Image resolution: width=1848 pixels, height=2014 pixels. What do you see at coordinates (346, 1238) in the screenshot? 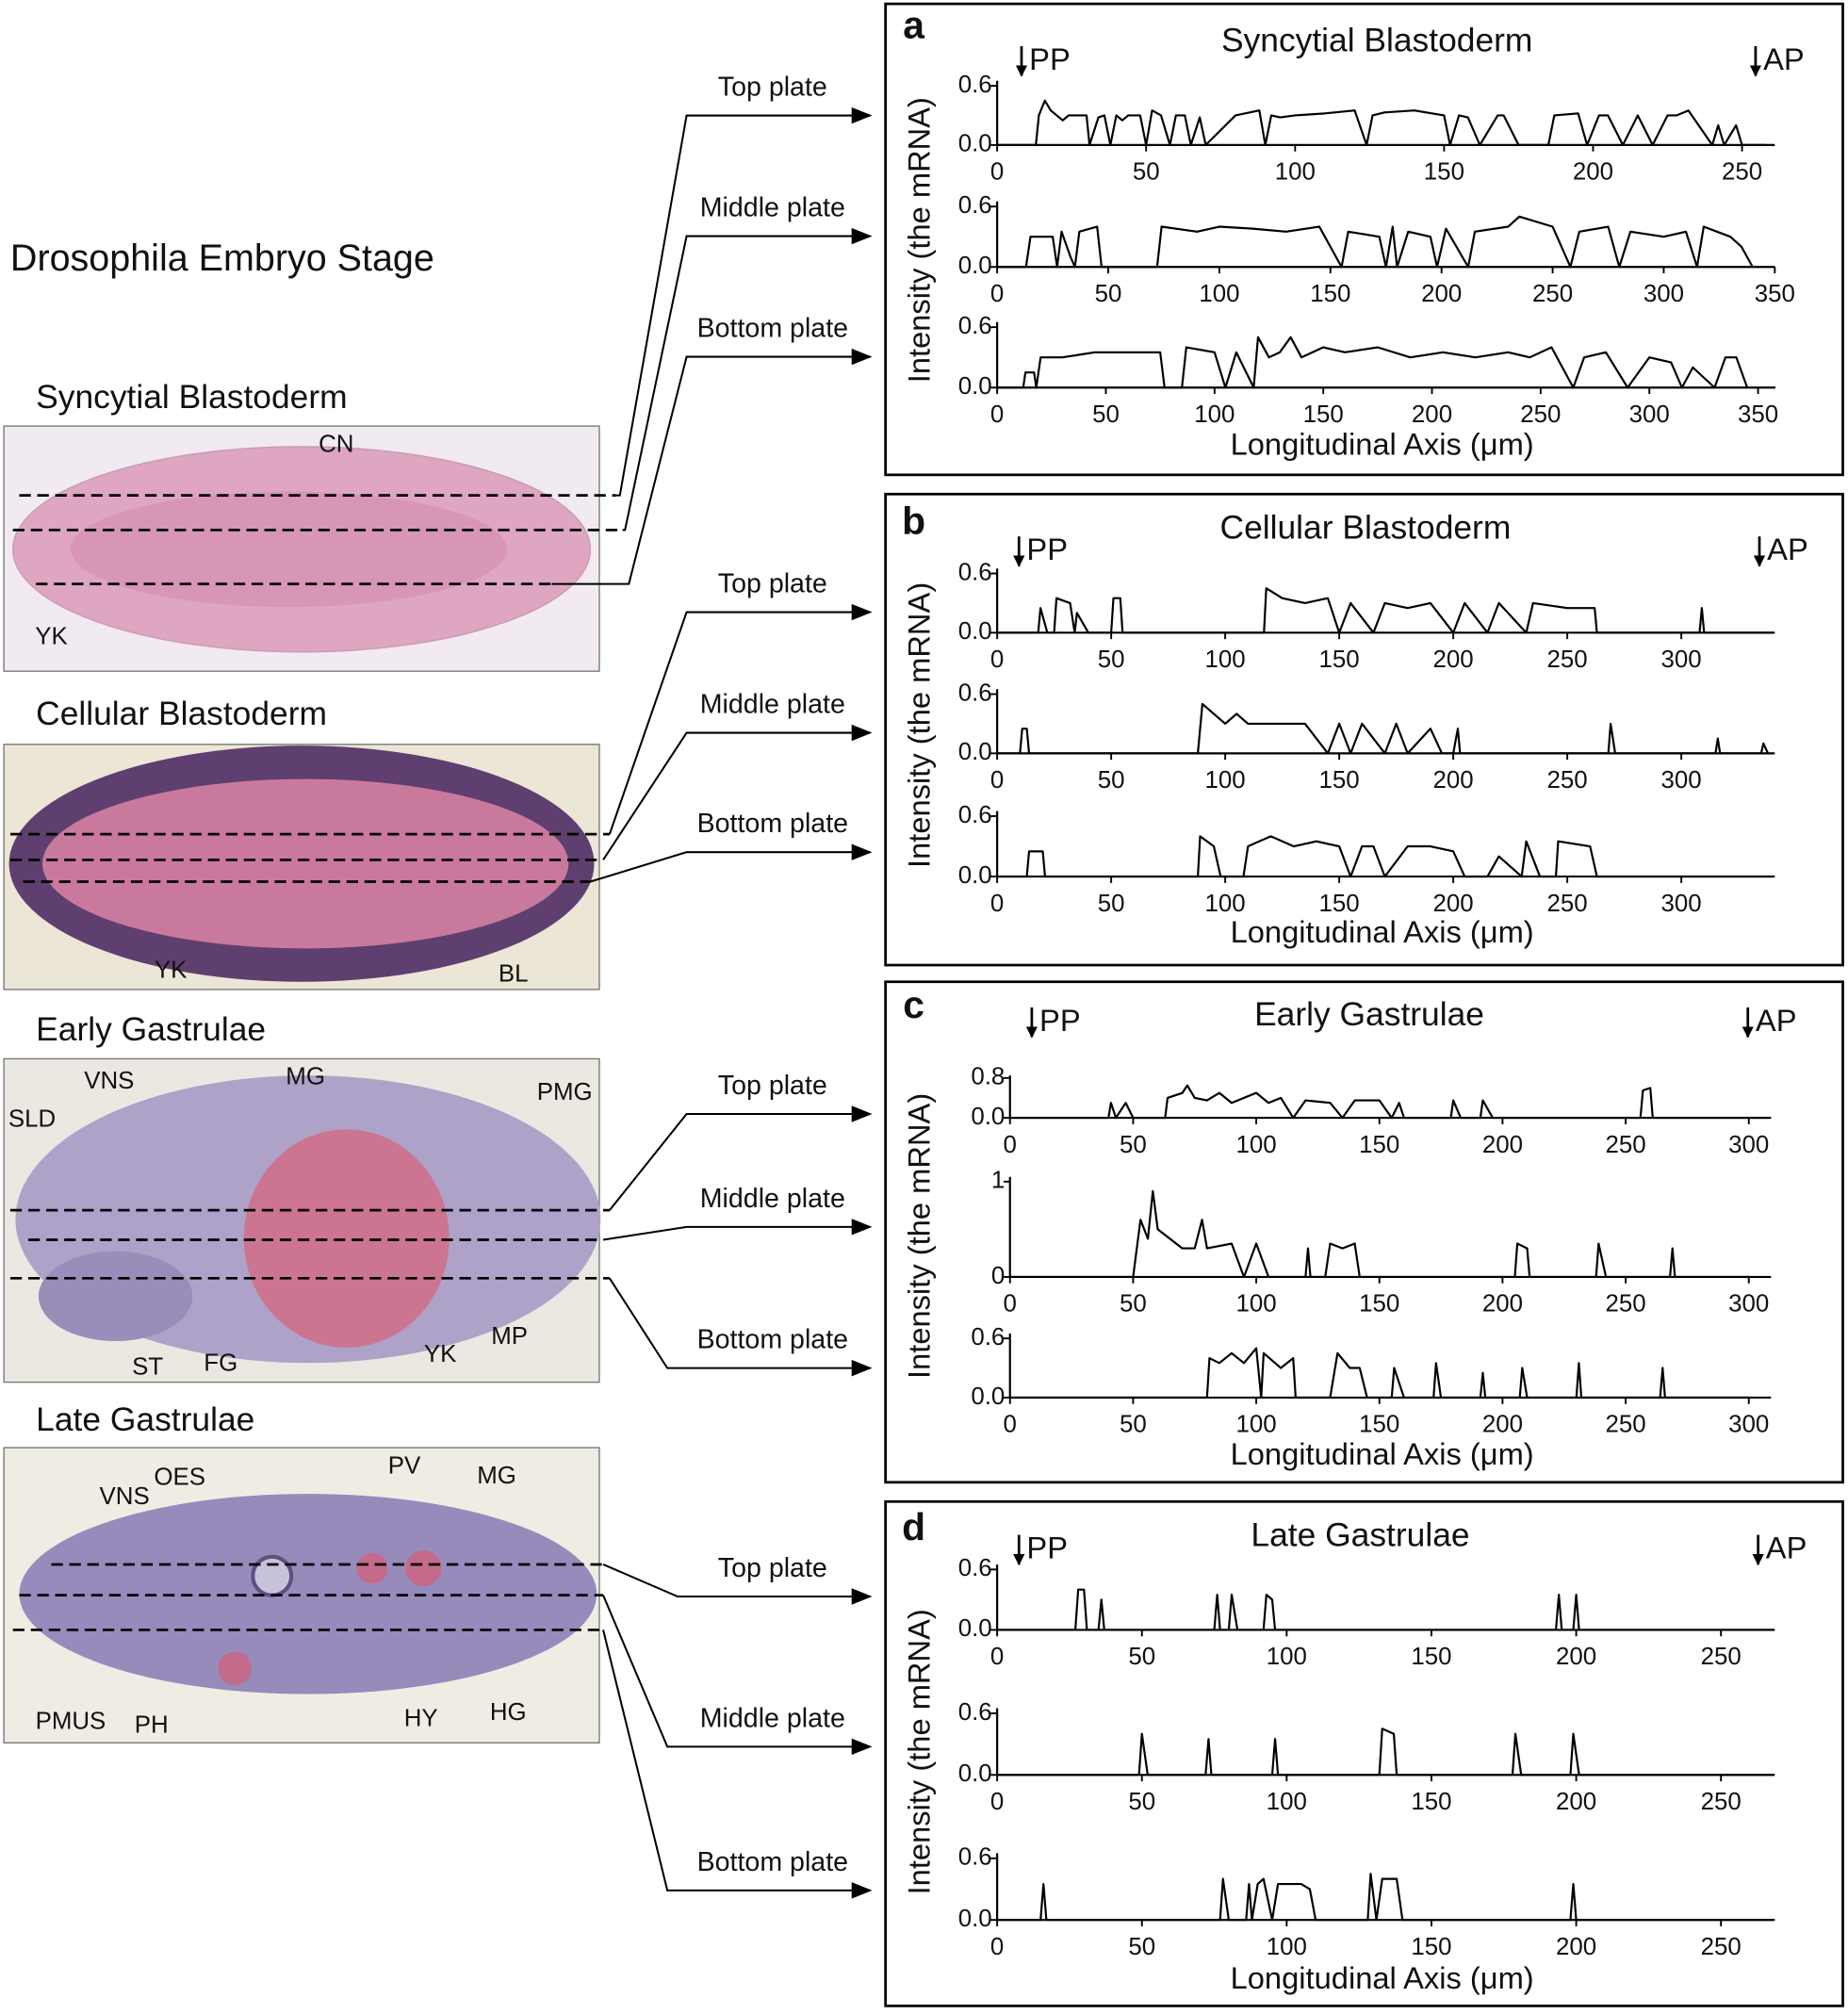
I see `yolk` at bounding box center [346, 1238].